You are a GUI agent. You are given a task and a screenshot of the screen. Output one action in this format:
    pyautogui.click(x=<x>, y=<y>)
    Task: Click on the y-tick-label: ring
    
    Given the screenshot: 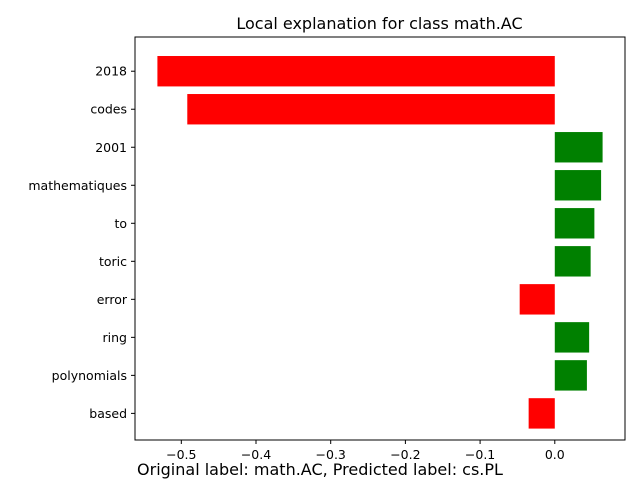 What is the action you would take?
    pyautogui.click(x=115, y=337)
    